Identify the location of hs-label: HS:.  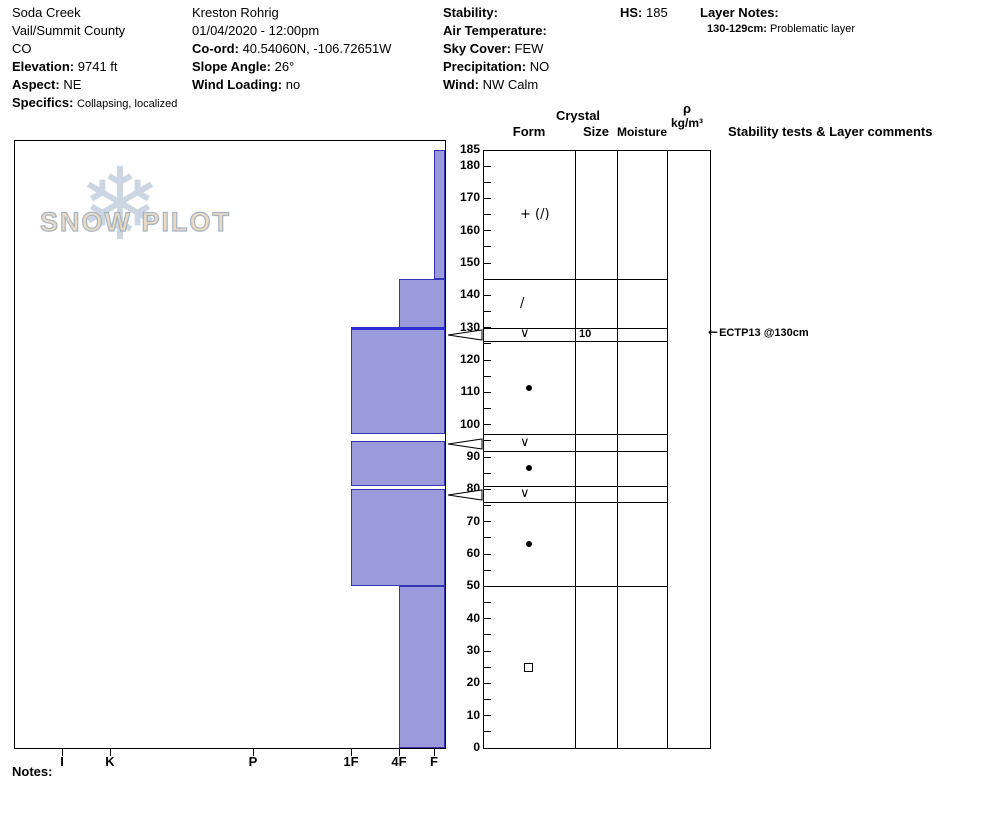
(631, 12).